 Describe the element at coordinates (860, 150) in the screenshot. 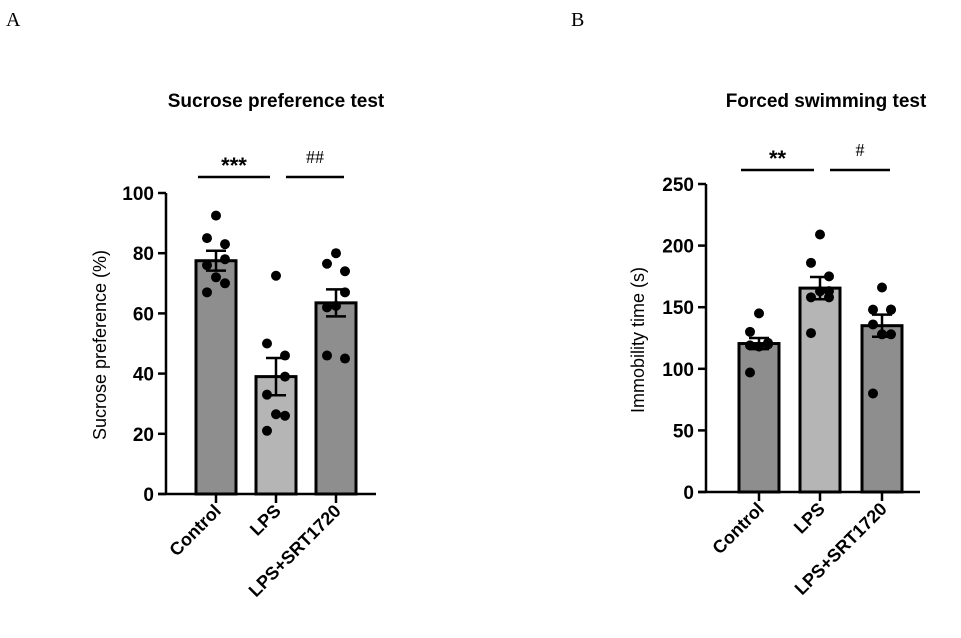

I see `significance-label: #` at that location.